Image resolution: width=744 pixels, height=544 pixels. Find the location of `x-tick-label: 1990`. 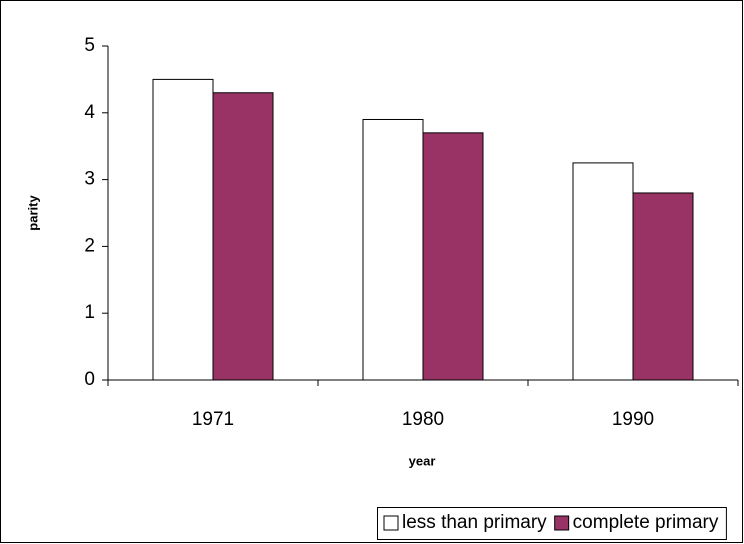

x-tick-label: 1990 is located at coordinates (633, 419).